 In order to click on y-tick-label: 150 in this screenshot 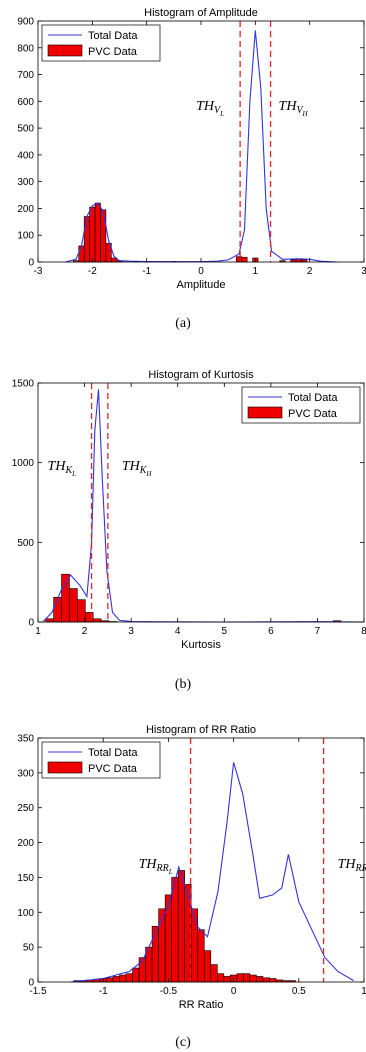, I will do `click(25, 878)`.